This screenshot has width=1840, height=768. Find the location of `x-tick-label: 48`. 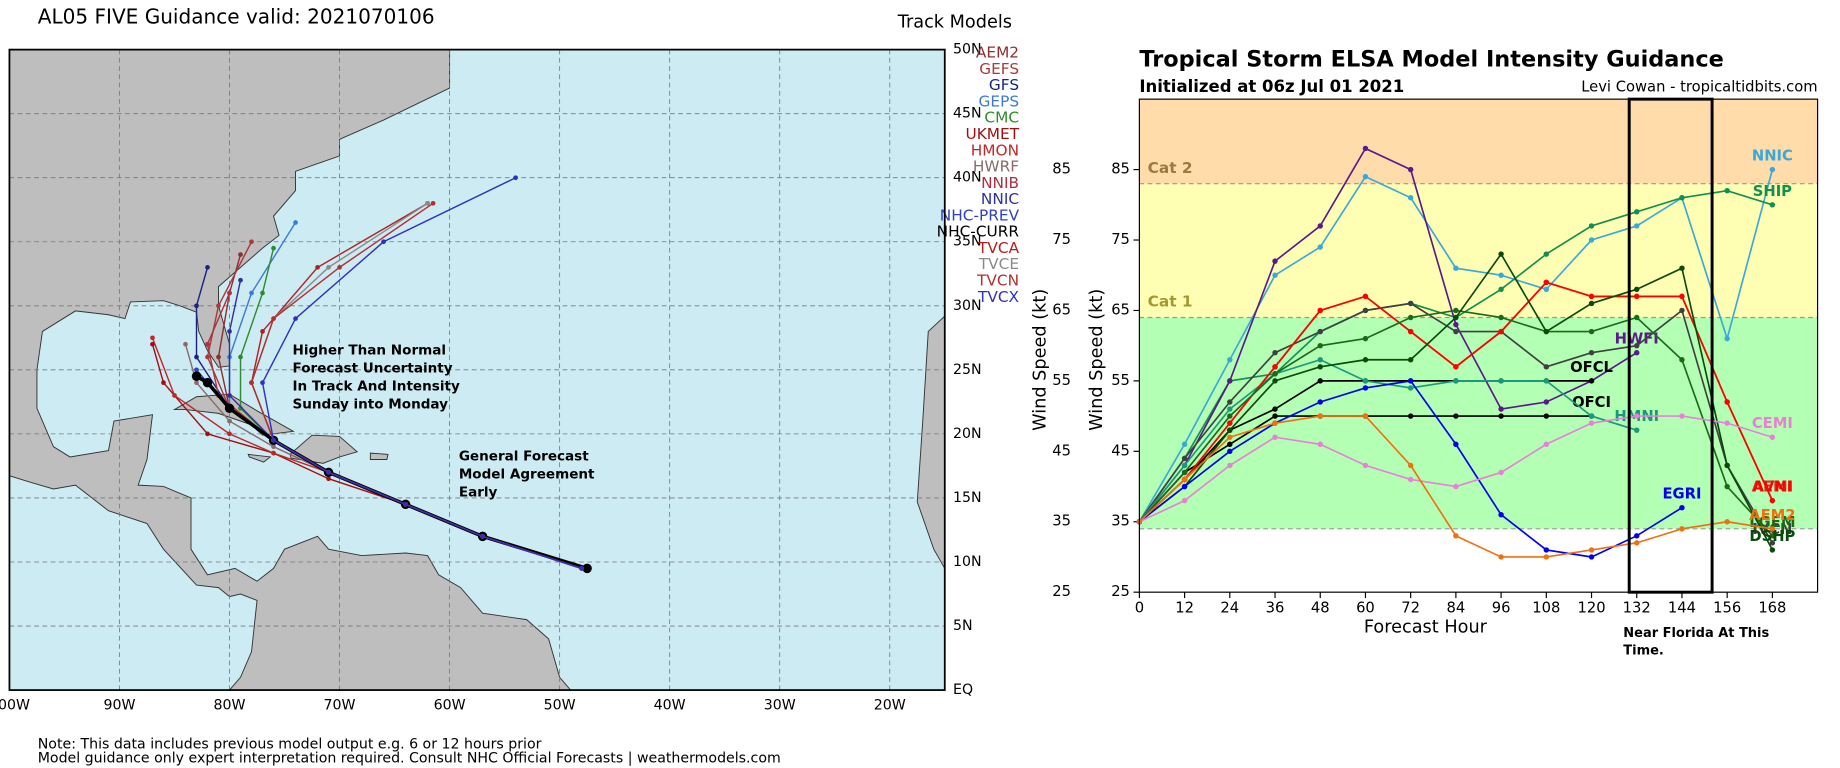

x-tick-label: 48 is located at coordinates (1320, 608).